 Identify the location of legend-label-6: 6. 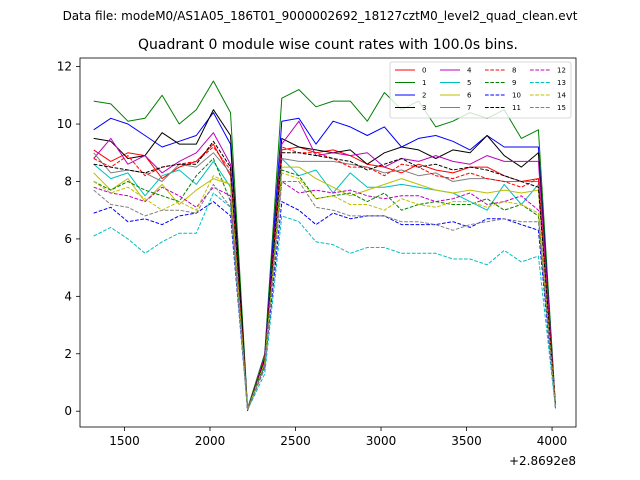
(469, 96).